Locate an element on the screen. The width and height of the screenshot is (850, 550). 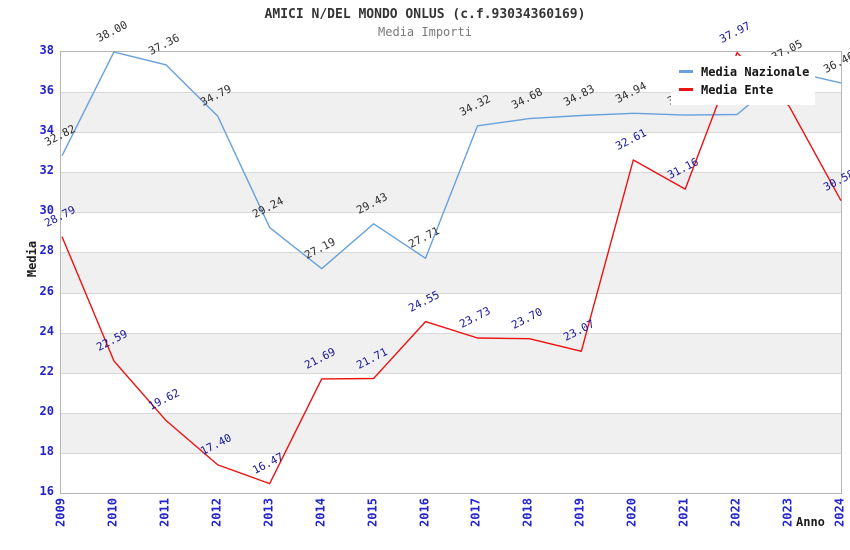
y-tick: 16 is located at coordinates (46, 491).